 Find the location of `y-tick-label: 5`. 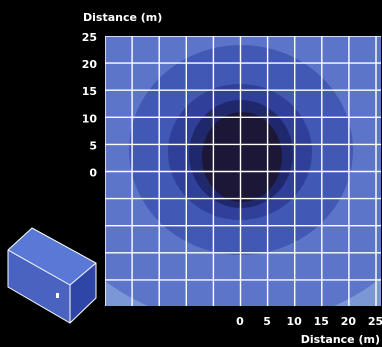

y-tick-label: 5 is located at coordinates (93, 145).